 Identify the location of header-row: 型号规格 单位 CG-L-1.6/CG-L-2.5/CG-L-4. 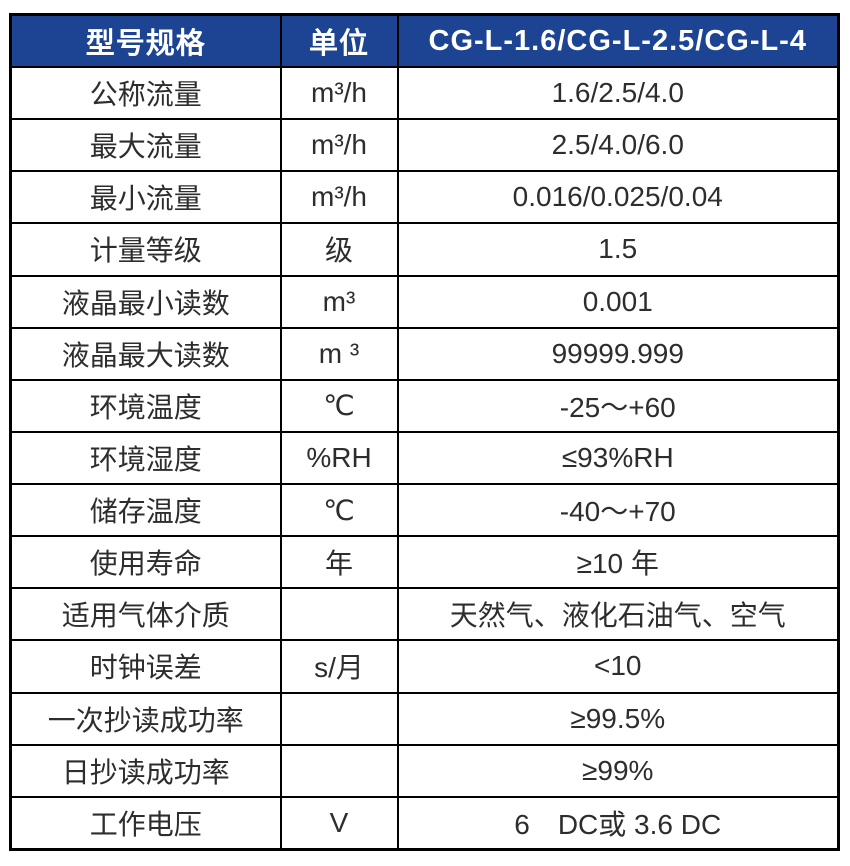
(424, 40).